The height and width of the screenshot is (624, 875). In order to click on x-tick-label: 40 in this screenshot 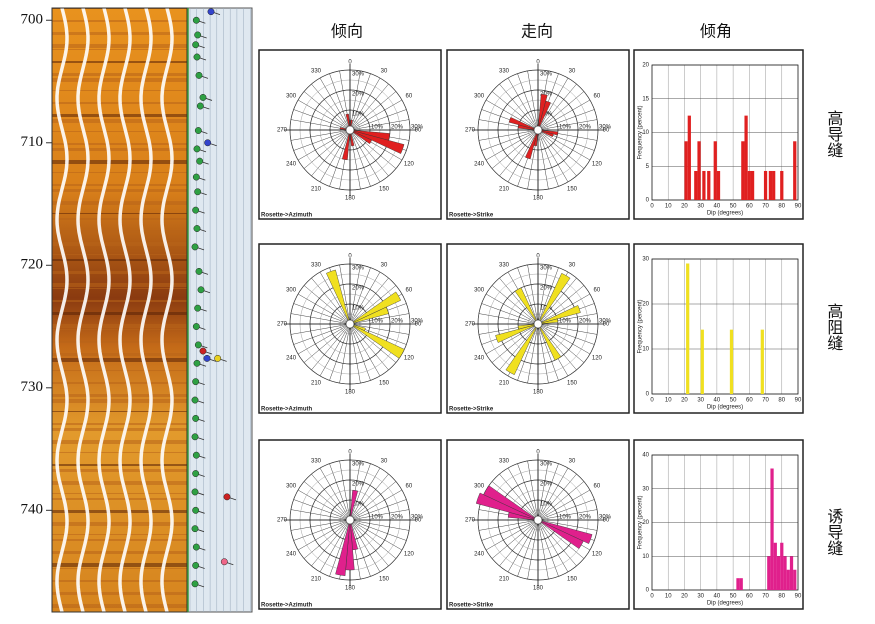, I will do `click(717, 597)`.